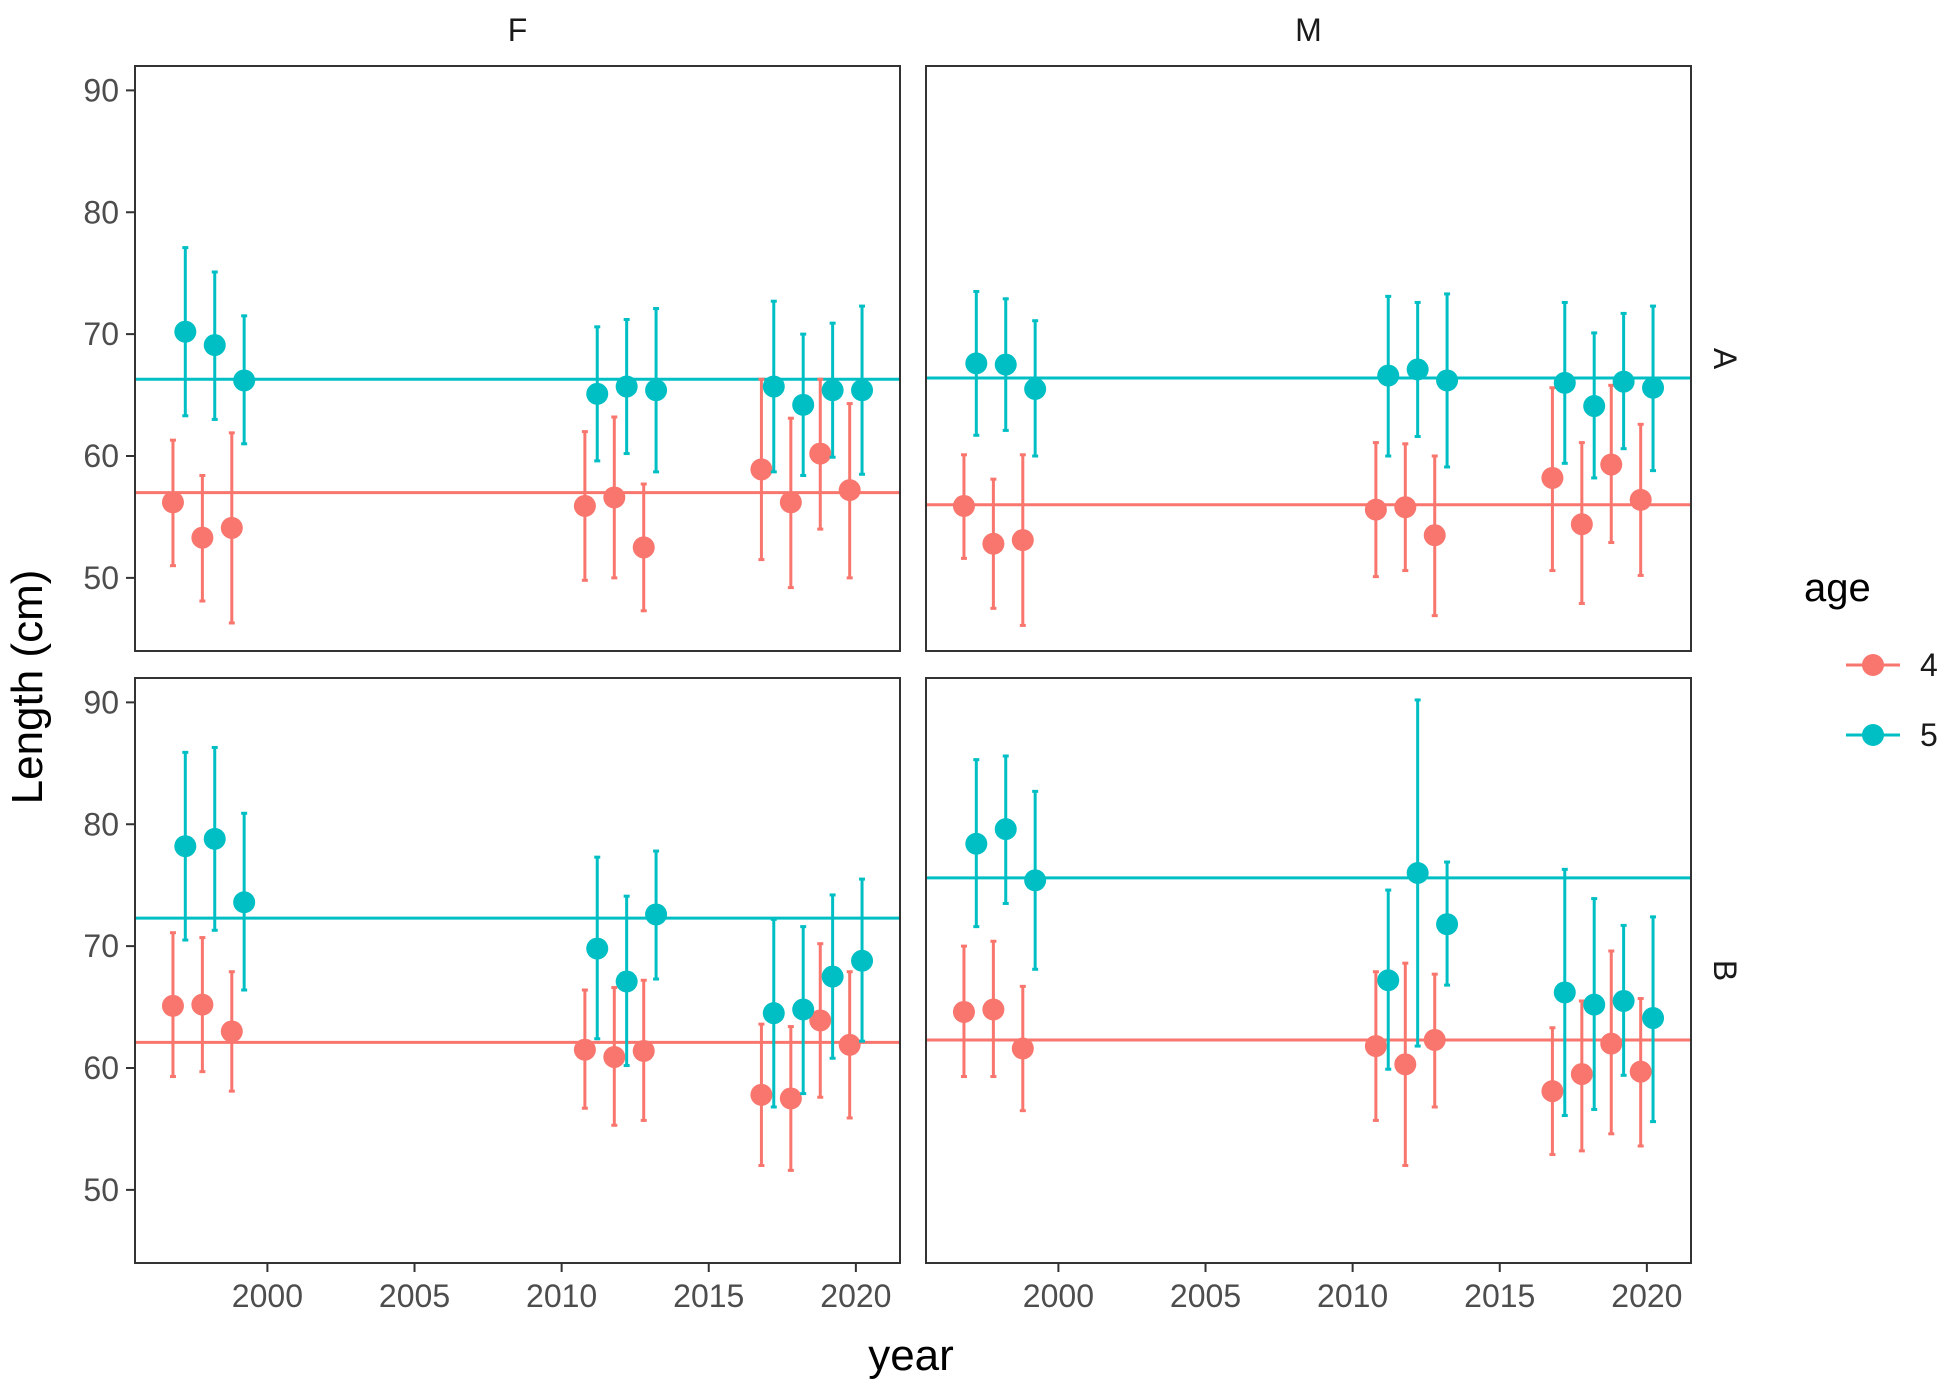 This screenshot has height=1388, width=1946. What do you see at coordinates (27, 687) in the screenshot?
I see `y-axis-title: Length (cm)` at bounding box center [27, 687].